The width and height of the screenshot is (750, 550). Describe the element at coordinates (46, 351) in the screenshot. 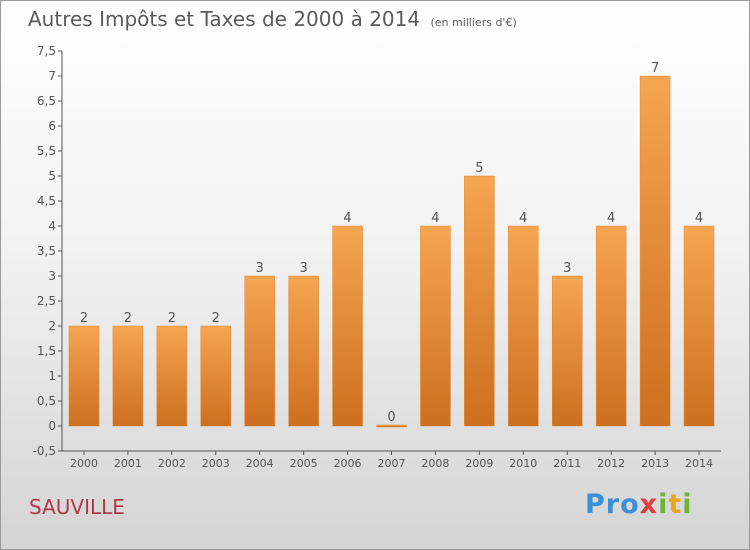

I see `y-tick-label: 1,5` at that location.